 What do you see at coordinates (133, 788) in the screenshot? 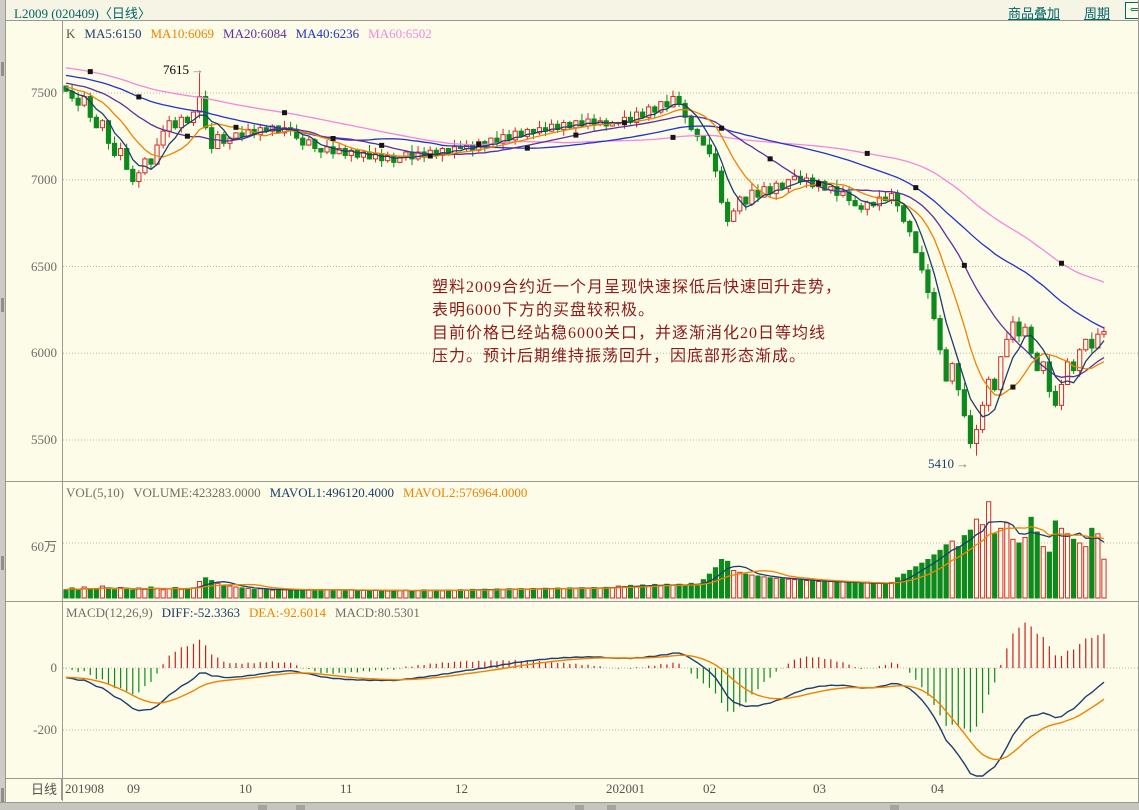
I see `label: 09` at bounding box center [133, 788].